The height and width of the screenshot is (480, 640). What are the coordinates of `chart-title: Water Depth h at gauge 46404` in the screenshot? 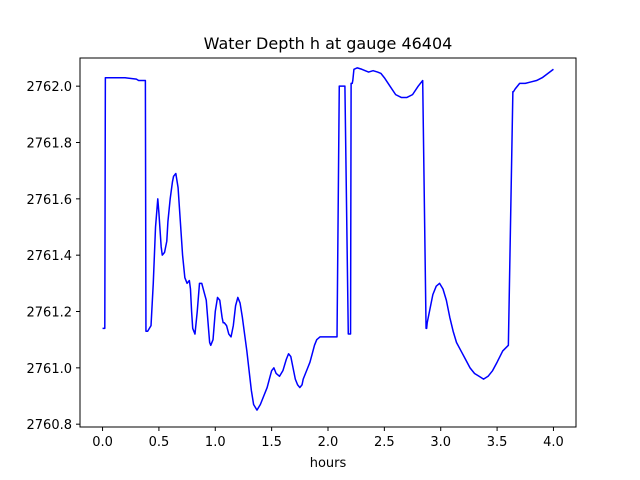 It's located at (328, 43).